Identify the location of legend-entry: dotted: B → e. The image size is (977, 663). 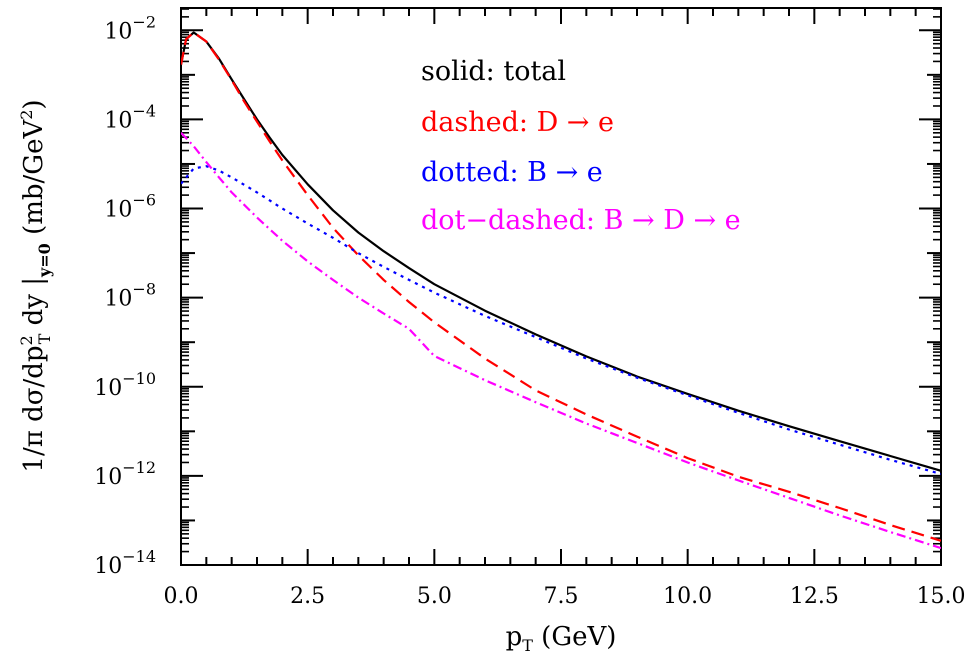
(512, 172).